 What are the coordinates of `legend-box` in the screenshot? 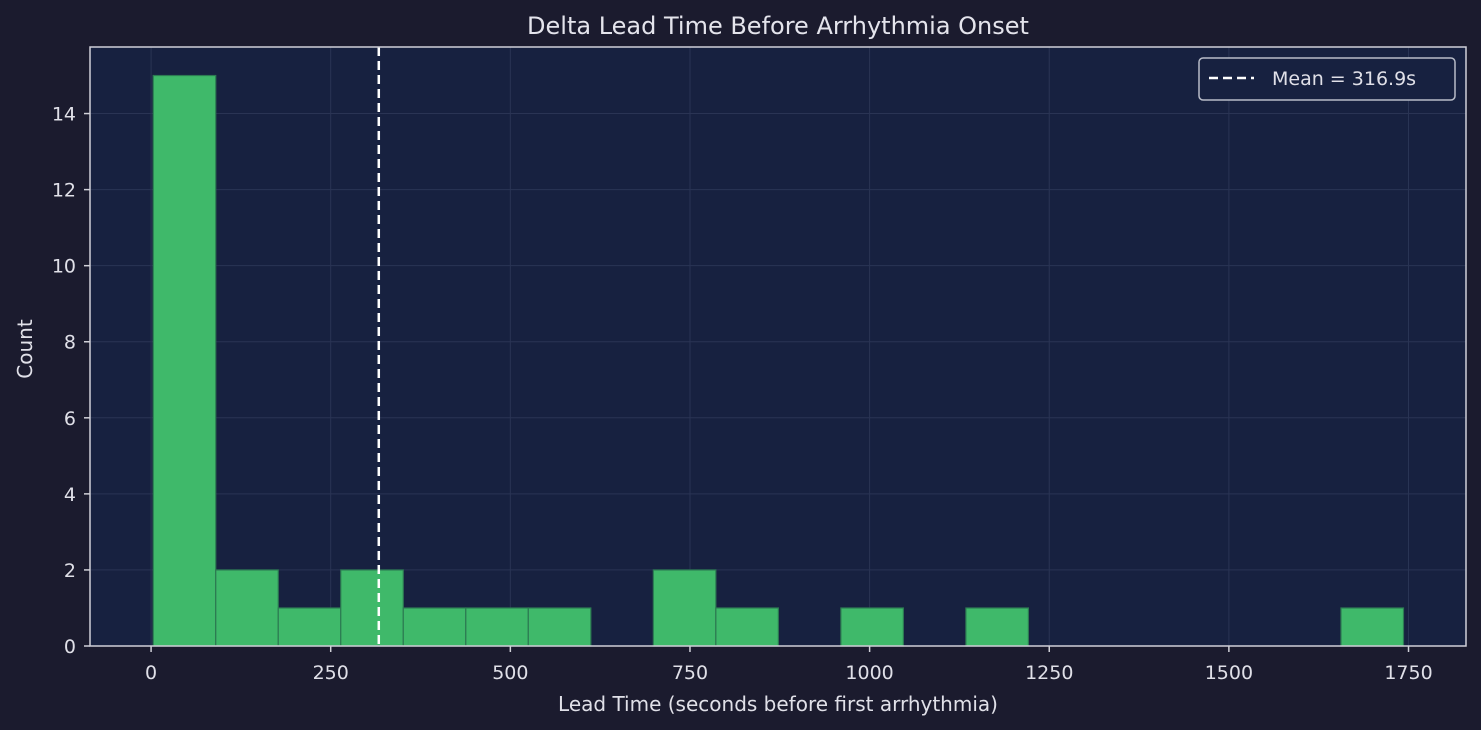 It's located at (1327, 79).